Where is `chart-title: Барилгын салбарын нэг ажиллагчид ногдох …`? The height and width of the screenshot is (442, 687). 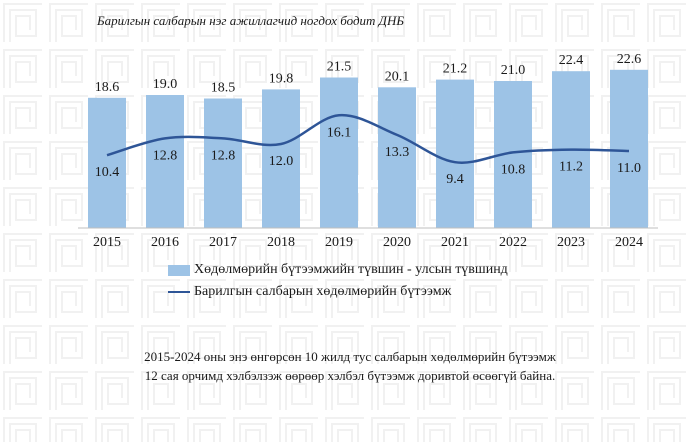
chart-title: Барилгын салбарын нэг ажиллагчид ногдох … is located at coordinates (250, 20).